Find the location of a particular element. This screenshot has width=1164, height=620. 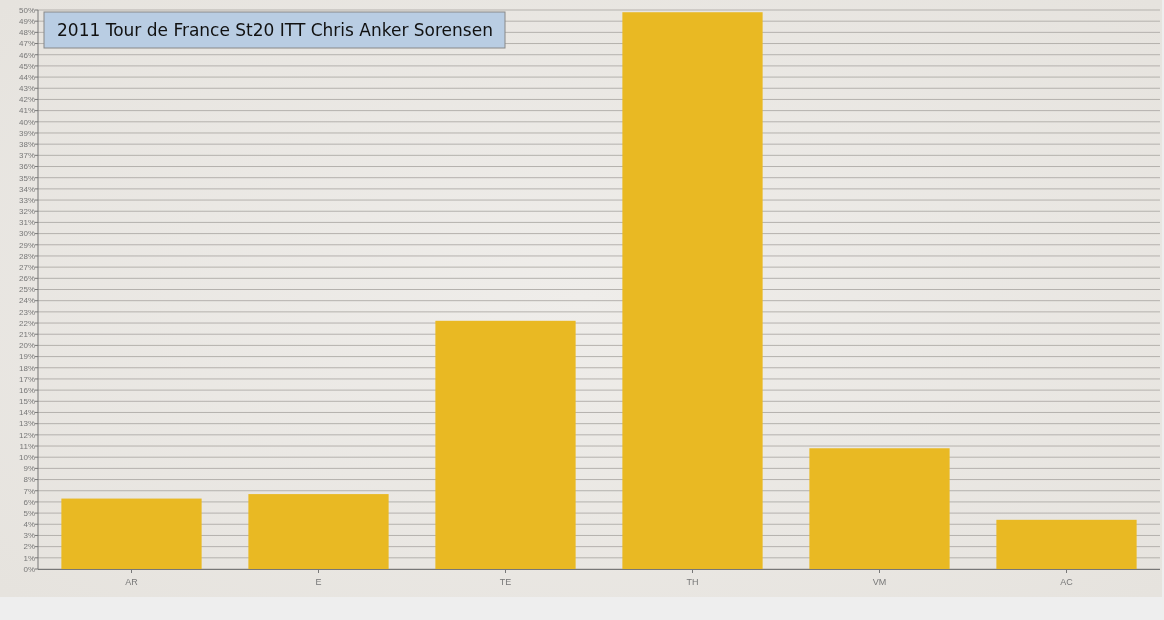

x-tick-label: AC is located at coordinates (1067, 582).